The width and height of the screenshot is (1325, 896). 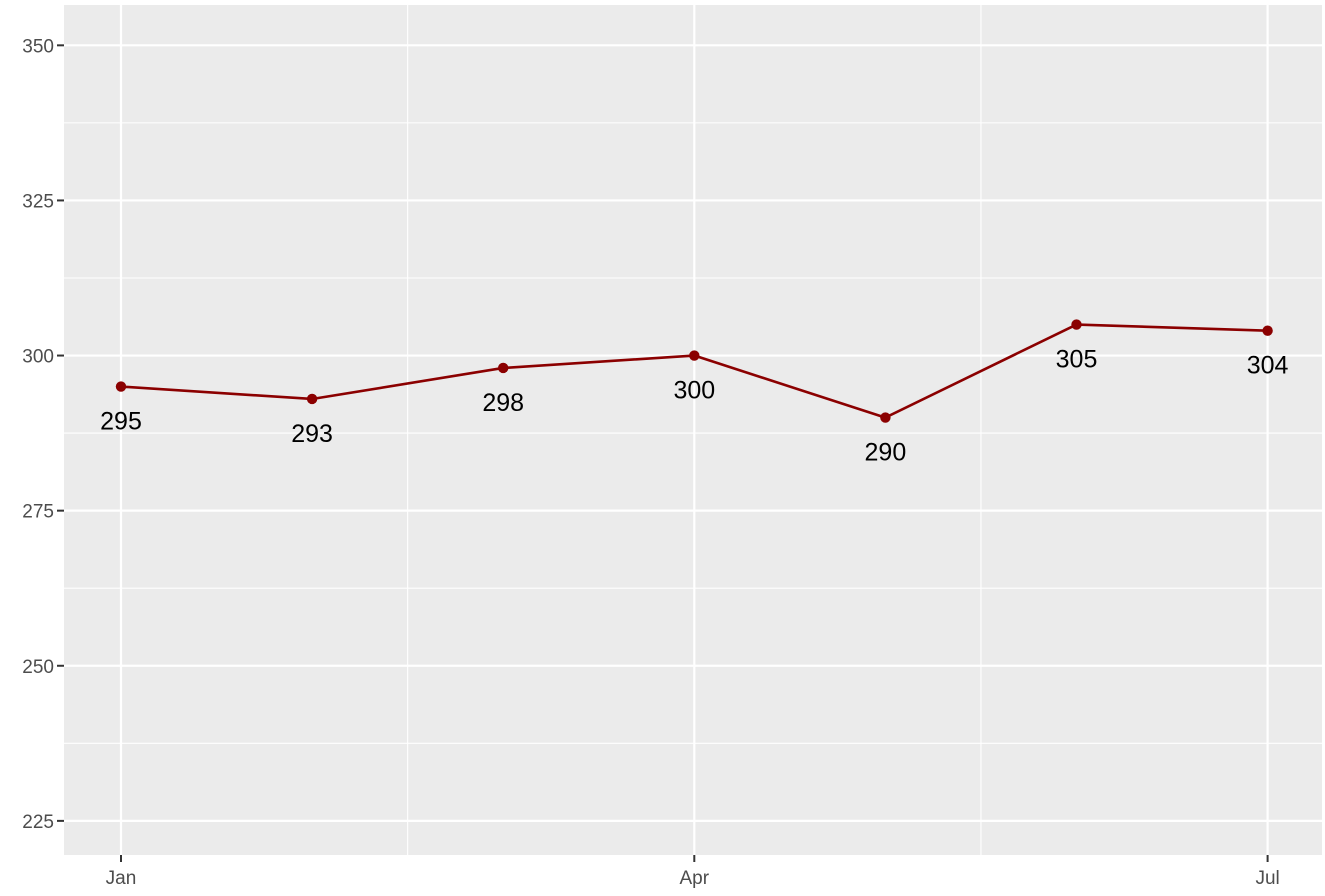 What do you see at coordinates (694, 371) in the screenshot?
I see `series-line-group` at bounding box center [694, 371].